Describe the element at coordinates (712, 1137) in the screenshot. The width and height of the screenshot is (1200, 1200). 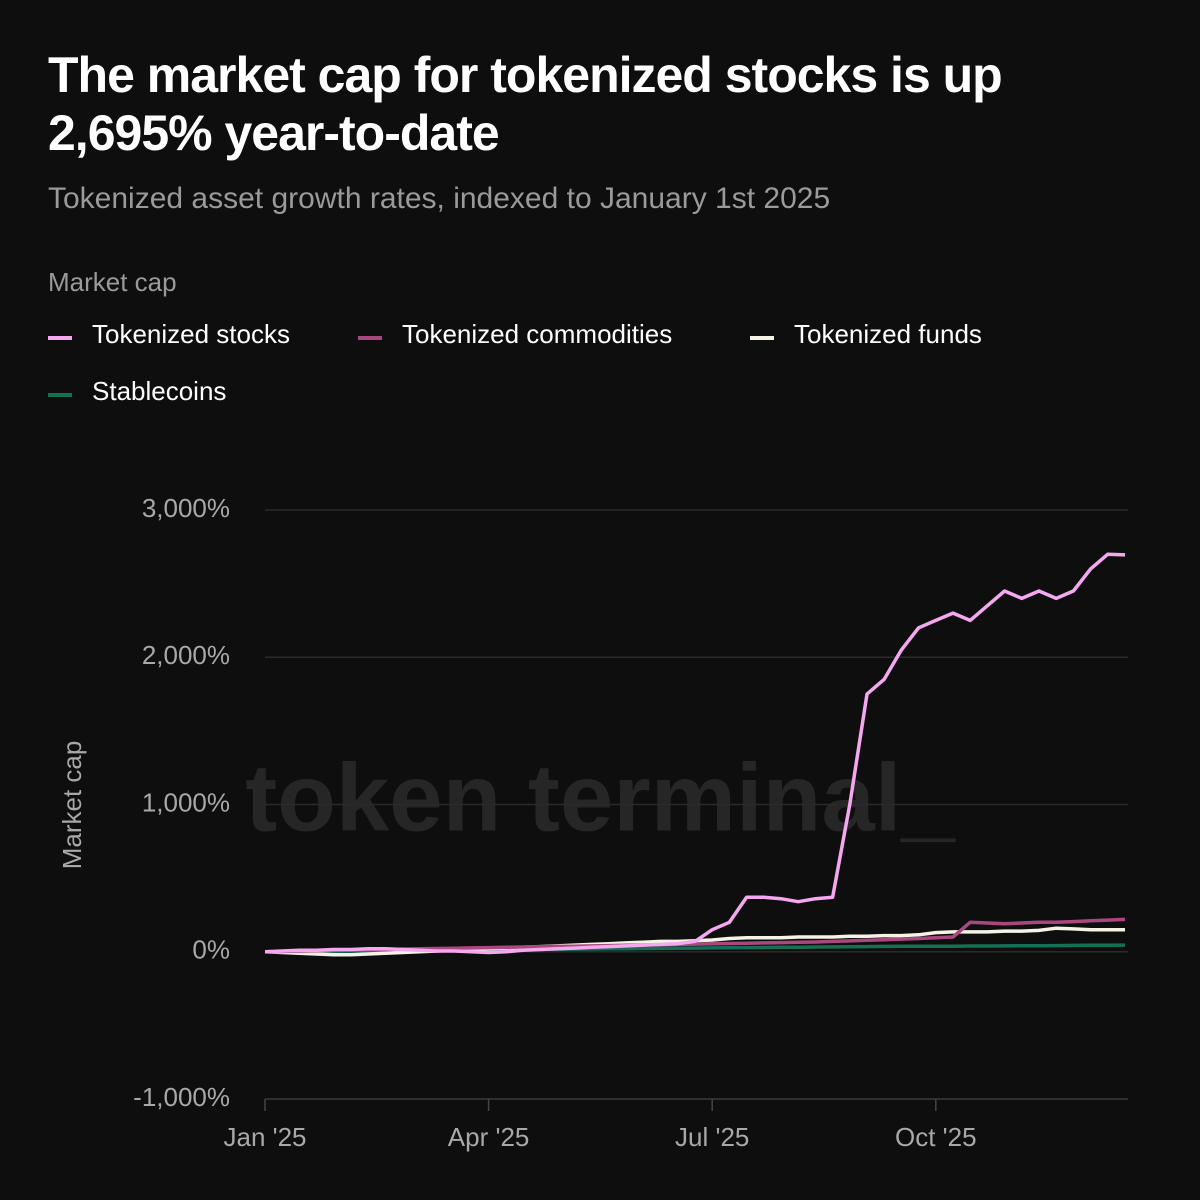
I see `x-tick-label: Jul '25` at that location.